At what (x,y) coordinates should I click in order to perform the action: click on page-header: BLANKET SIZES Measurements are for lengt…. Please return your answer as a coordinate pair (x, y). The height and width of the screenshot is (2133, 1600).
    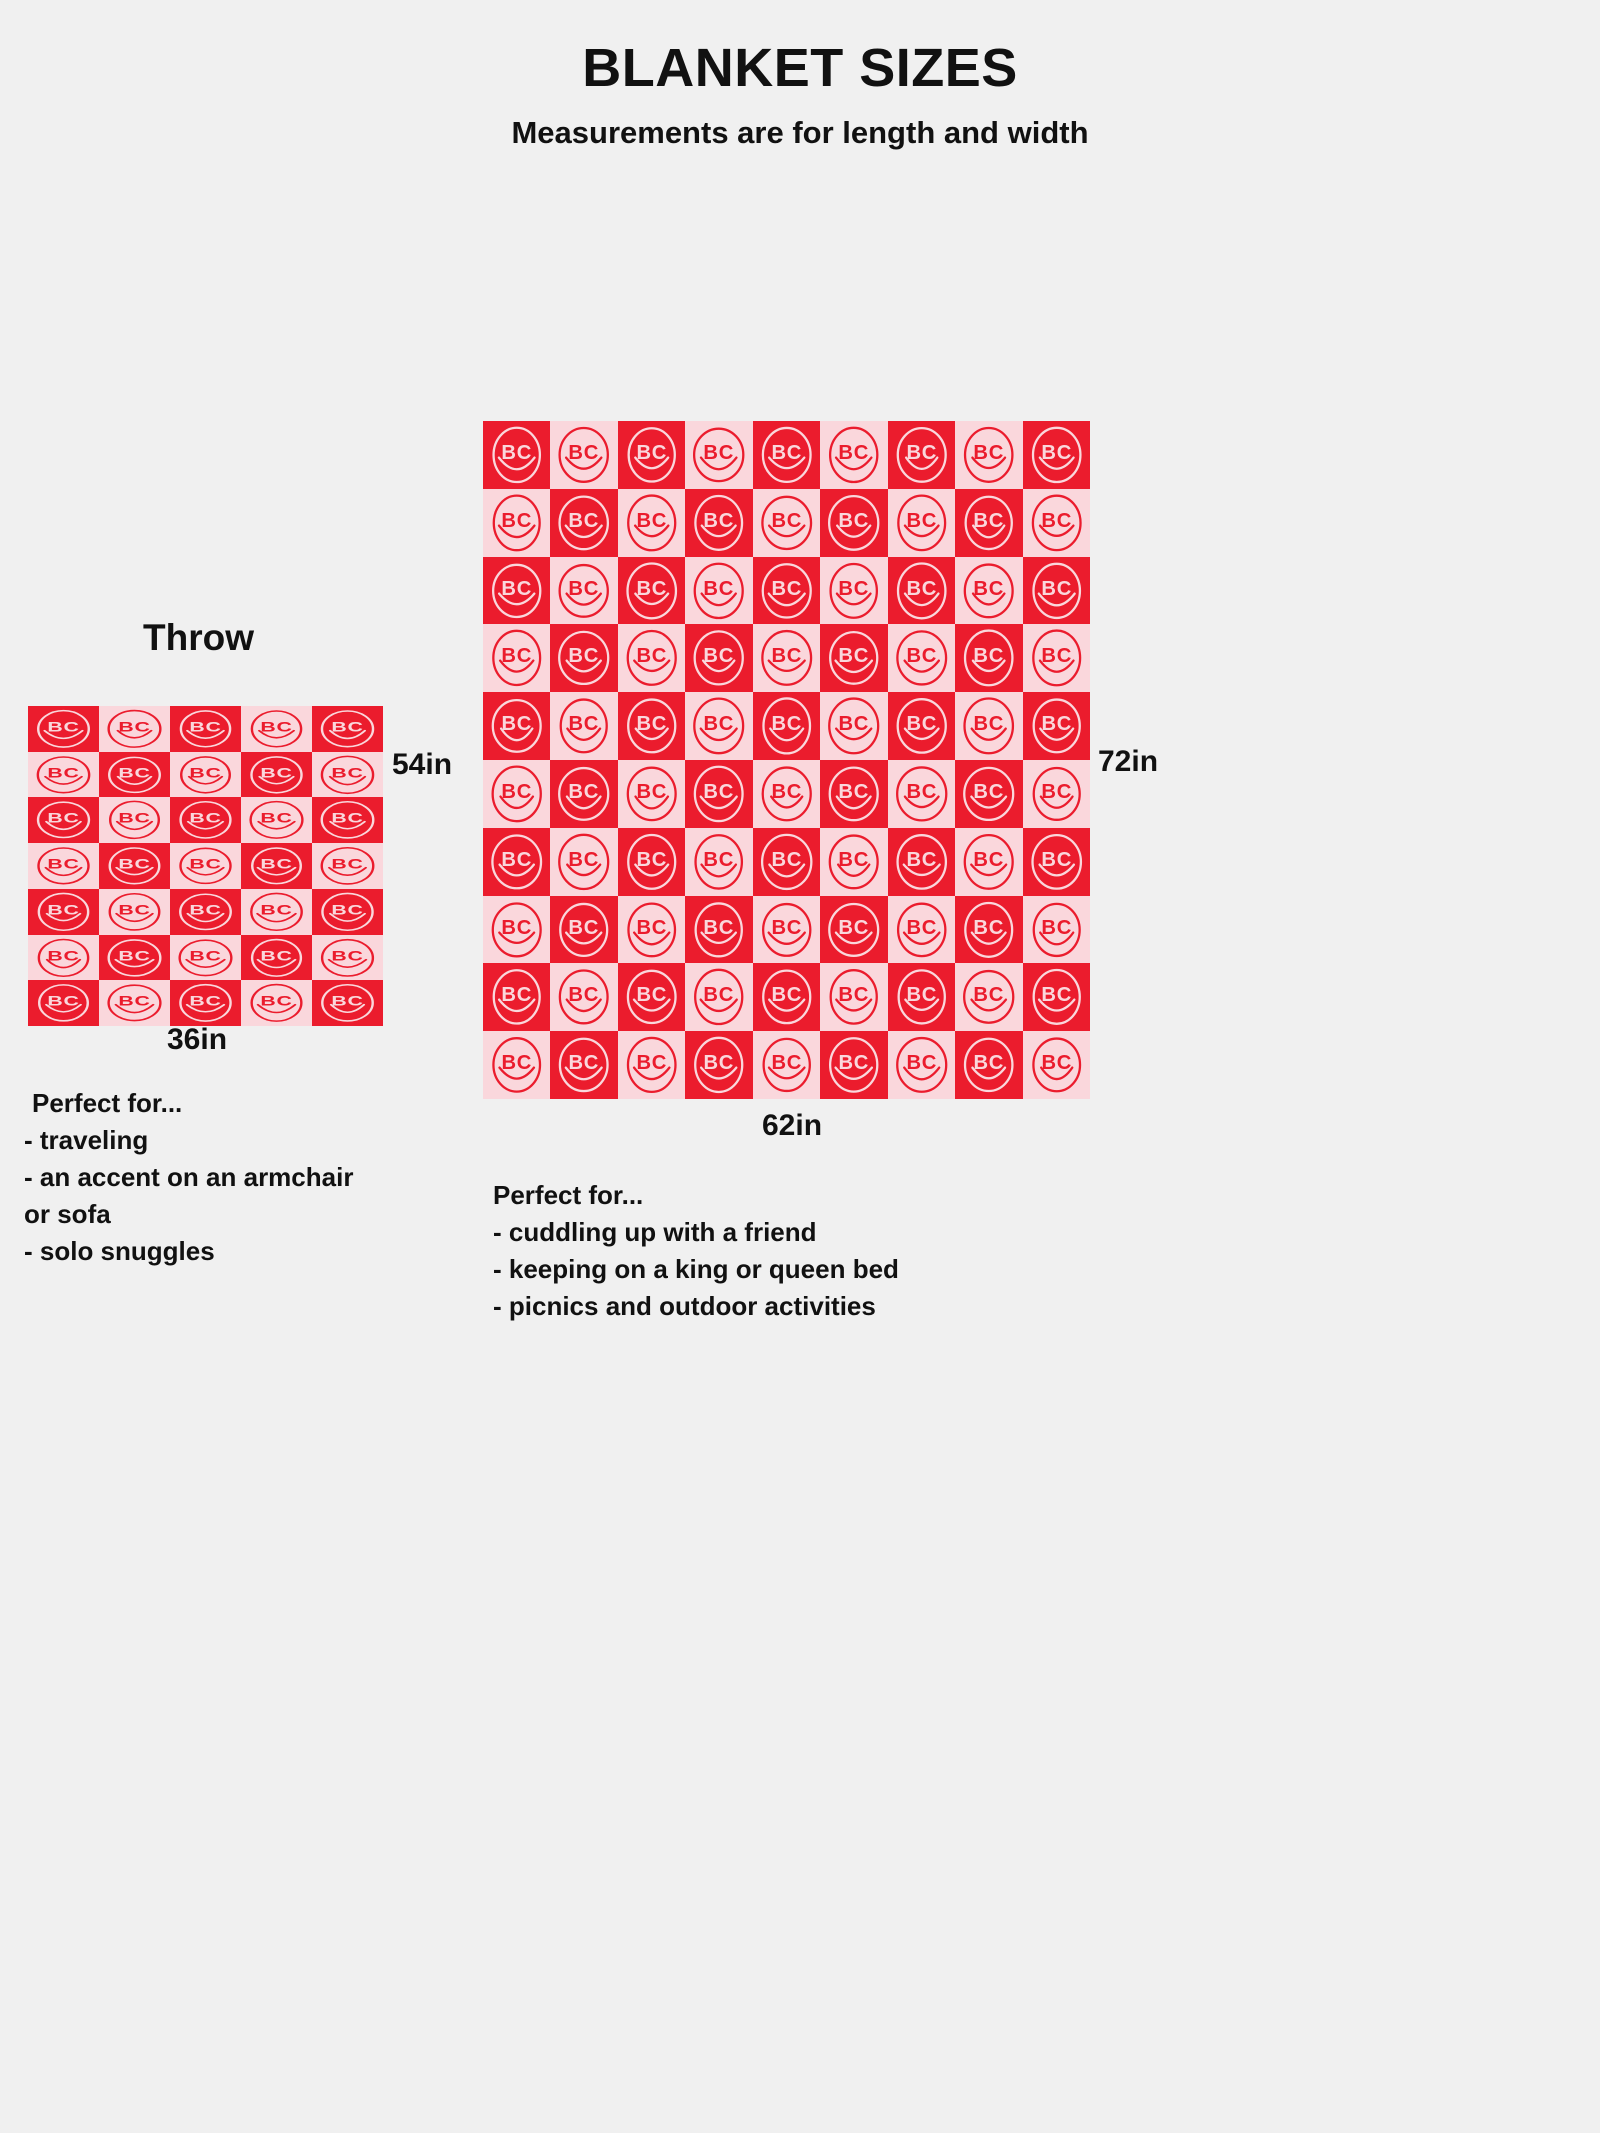
    Looking at the image, I should click on (800, 95).